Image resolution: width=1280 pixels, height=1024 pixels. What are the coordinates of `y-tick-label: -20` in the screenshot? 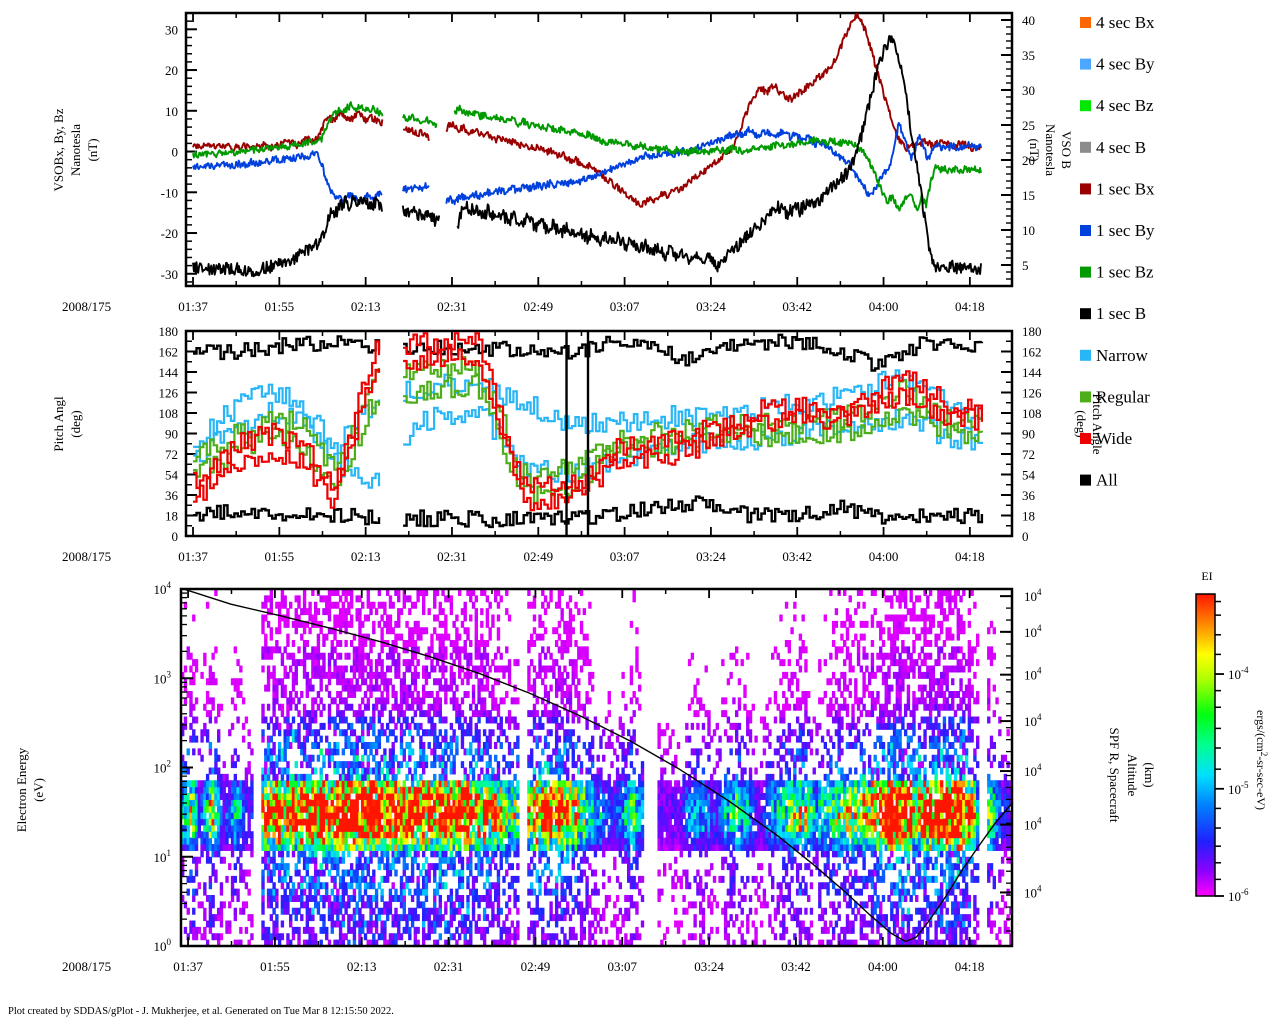 It's located at (169, 233).